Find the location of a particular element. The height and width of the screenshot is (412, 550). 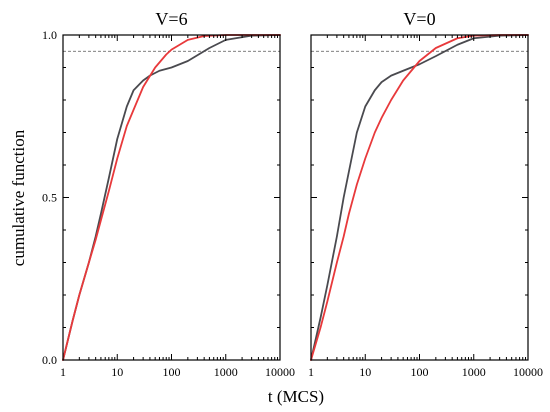

y-tick-label: 0.0 is located at coordinates (49, 360).